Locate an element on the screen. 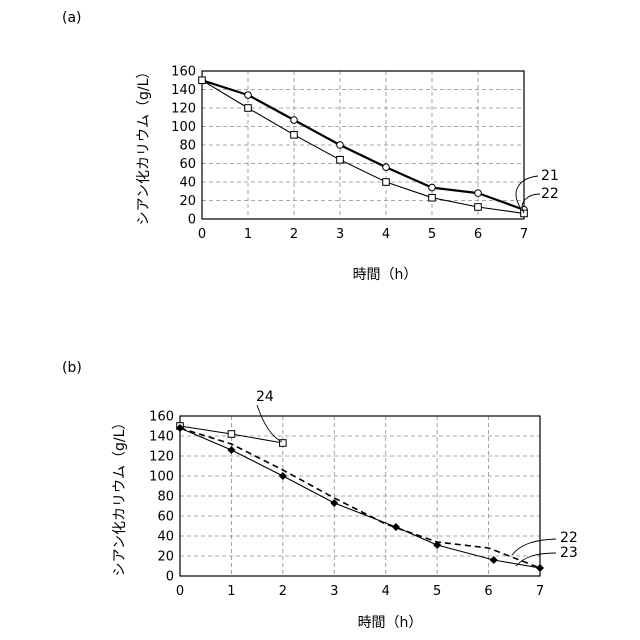 This screenshot has height=640, width=640. chart-a-y-tick-label: 0 is located at coordinates (192, 220).